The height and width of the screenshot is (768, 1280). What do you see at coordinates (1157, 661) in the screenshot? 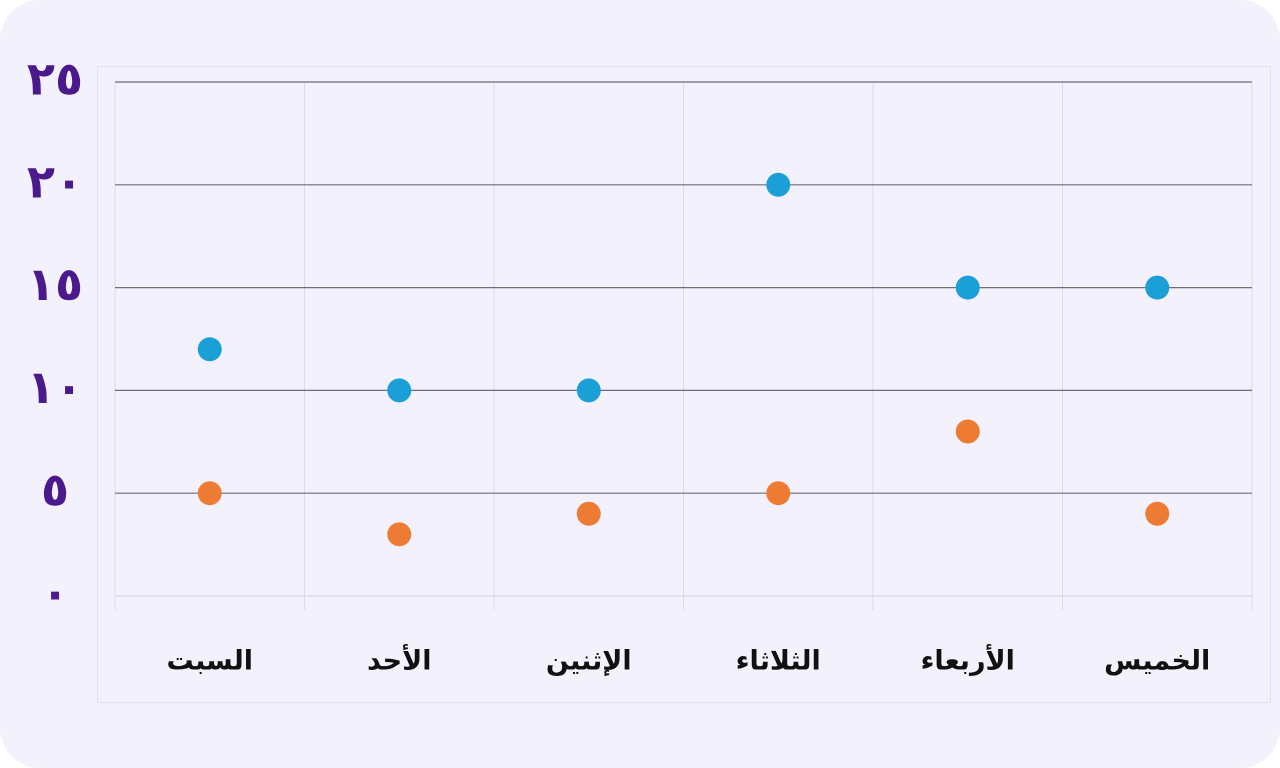
I see `x-tick-label: الخميس` at bounding box center [1157, 661].